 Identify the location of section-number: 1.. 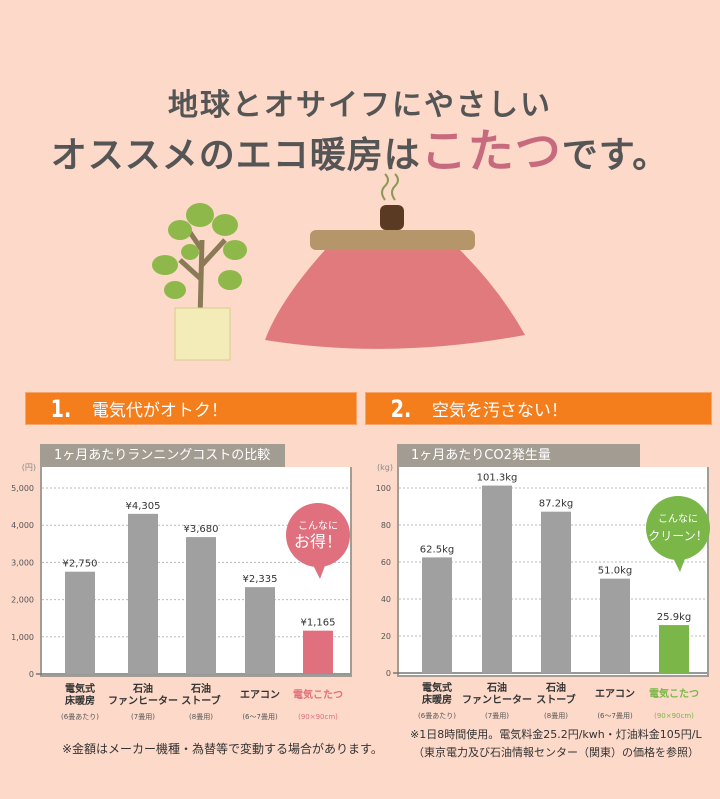
(61, 408).